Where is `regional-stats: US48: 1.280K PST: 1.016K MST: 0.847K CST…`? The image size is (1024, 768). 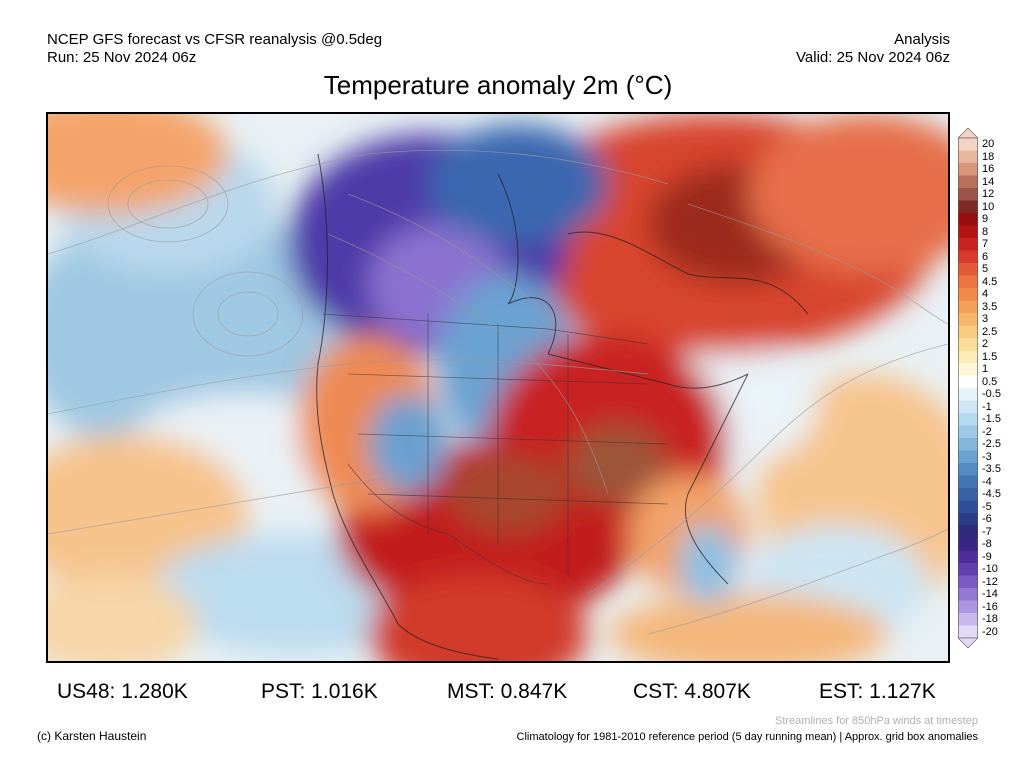 regional-stats: US48: 1.280K PST: 1.016K MST: 0.847K CST… is located at coordinates (512, 692).